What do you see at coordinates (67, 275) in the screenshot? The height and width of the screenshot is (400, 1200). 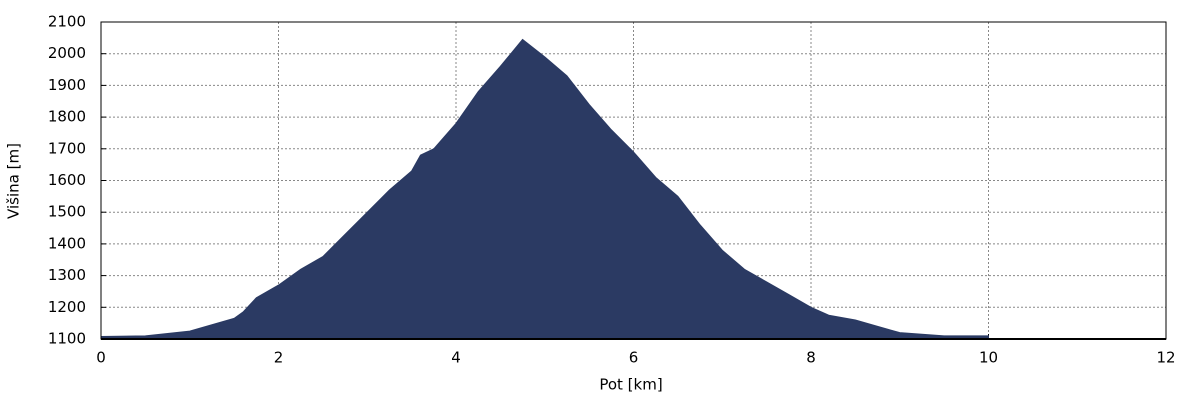 I see `y-tick-label: 1300` at bounding box center [67, 275].